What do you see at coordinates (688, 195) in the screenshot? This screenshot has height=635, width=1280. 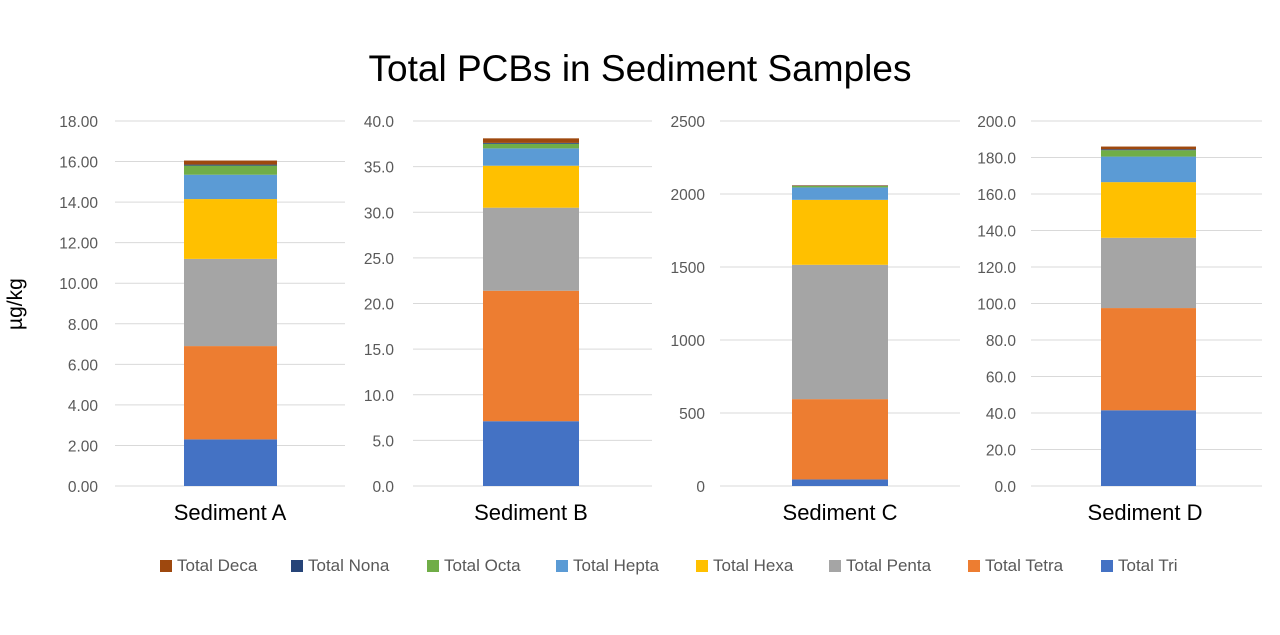 I see `y-tick-label: 2000` at bounding box center [688, 195].